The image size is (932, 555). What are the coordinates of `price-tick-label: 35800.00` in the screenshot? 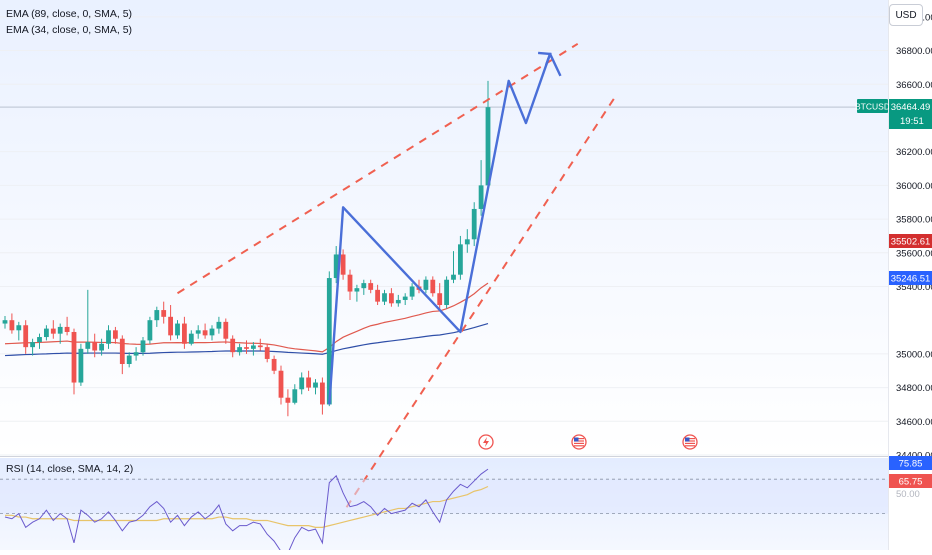 It's located at (914, 220).